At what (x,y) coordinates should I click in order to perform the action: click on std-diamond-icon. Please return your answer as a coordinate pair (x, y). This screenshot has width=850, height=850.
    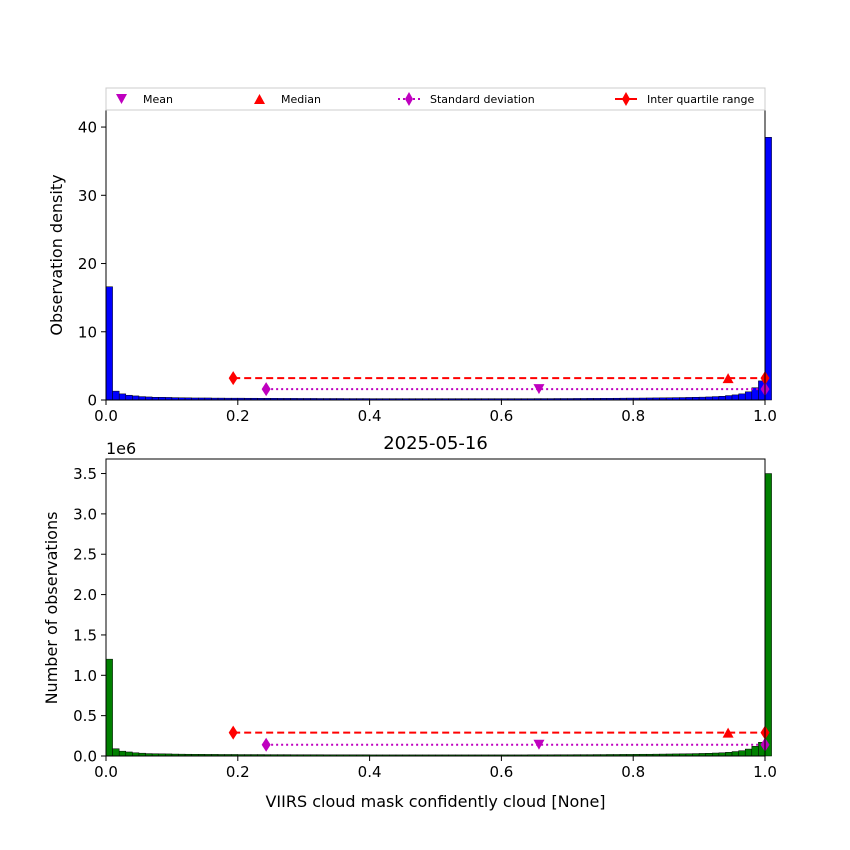
    Looking at the image, I should click on (409, 99).